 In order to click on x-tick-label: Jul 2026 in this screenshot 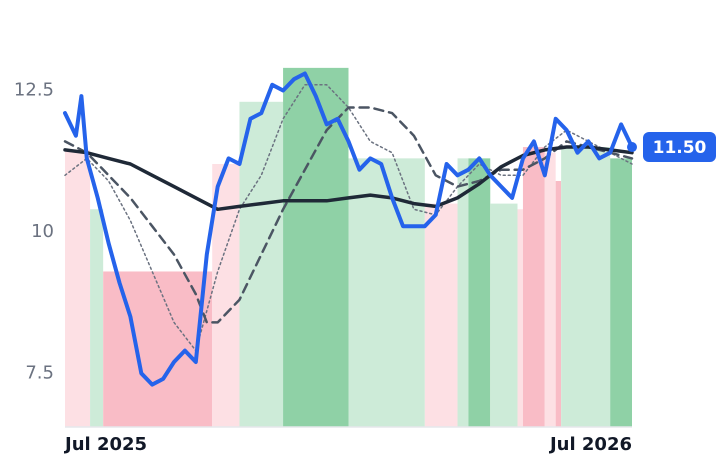, I will do `click(590, 444)`.